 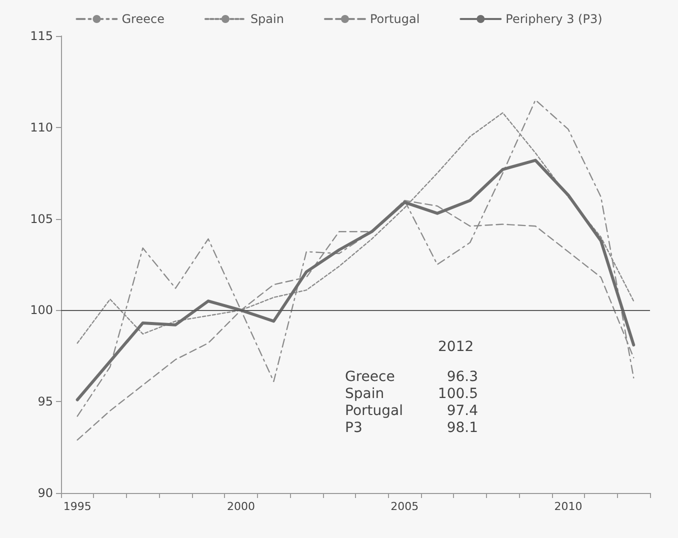 What do you see at coordinates (395, 19) in the screenshot?
I see `legend-label: Portugal` at bounding box center [395, 19].